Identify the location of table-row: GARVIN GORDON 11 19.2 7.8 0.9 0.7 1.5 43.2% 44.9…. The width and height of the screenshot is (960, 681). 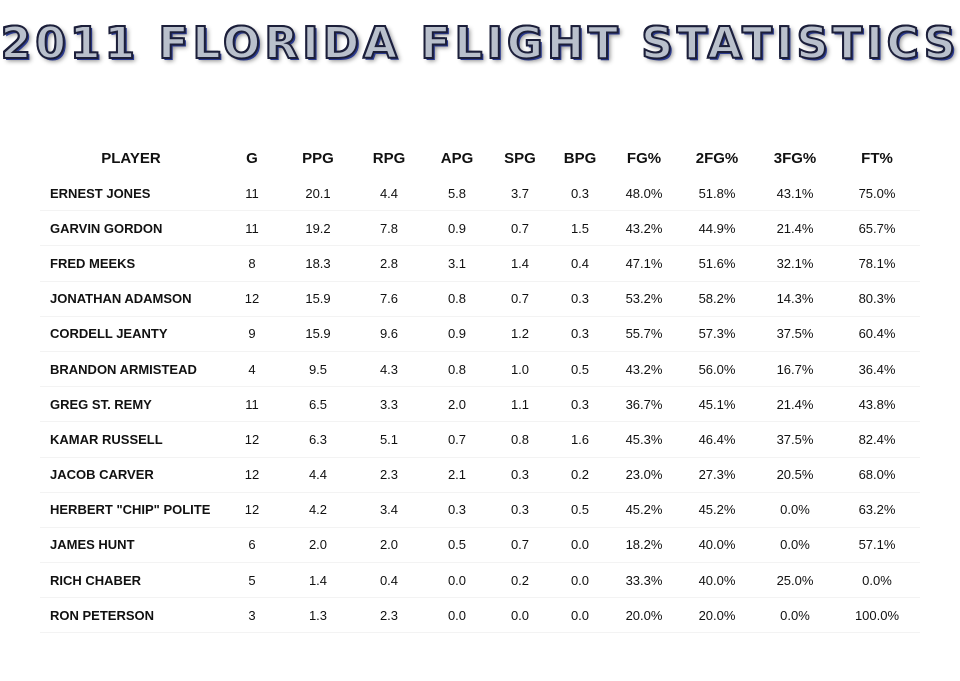
(480, 228).